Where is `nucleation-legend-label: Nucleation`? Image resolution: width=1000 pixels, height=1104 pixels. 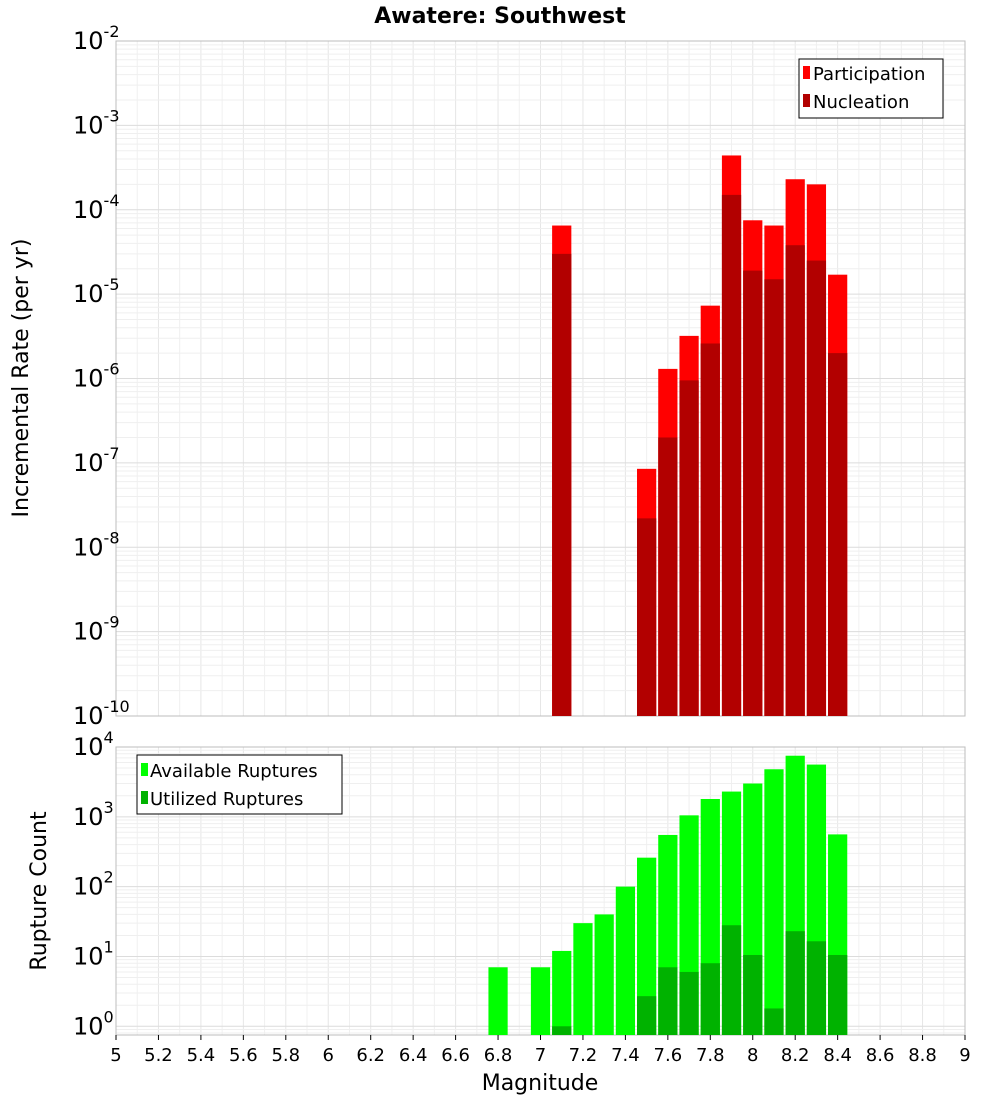 nucleation-legend-label: Nucleation is located at coordinates (861, 102).